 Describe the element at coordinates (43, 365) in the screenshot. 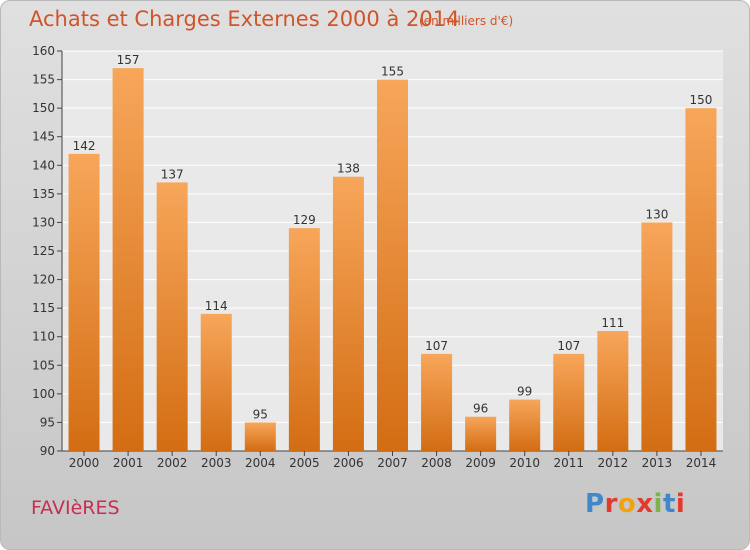

I see `y-tick-label: 105` at that location.